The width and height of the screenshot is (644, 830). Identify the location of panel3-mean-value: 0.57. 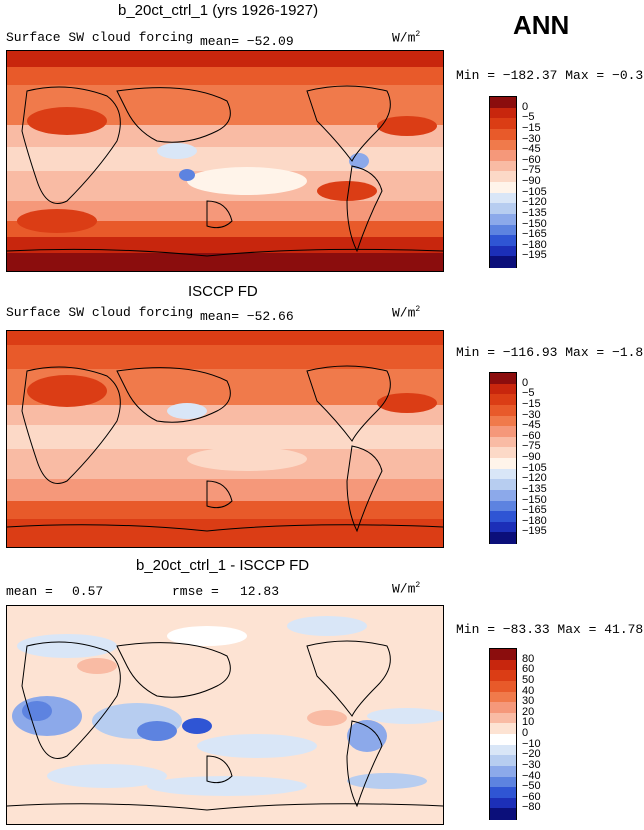
(88, 591).